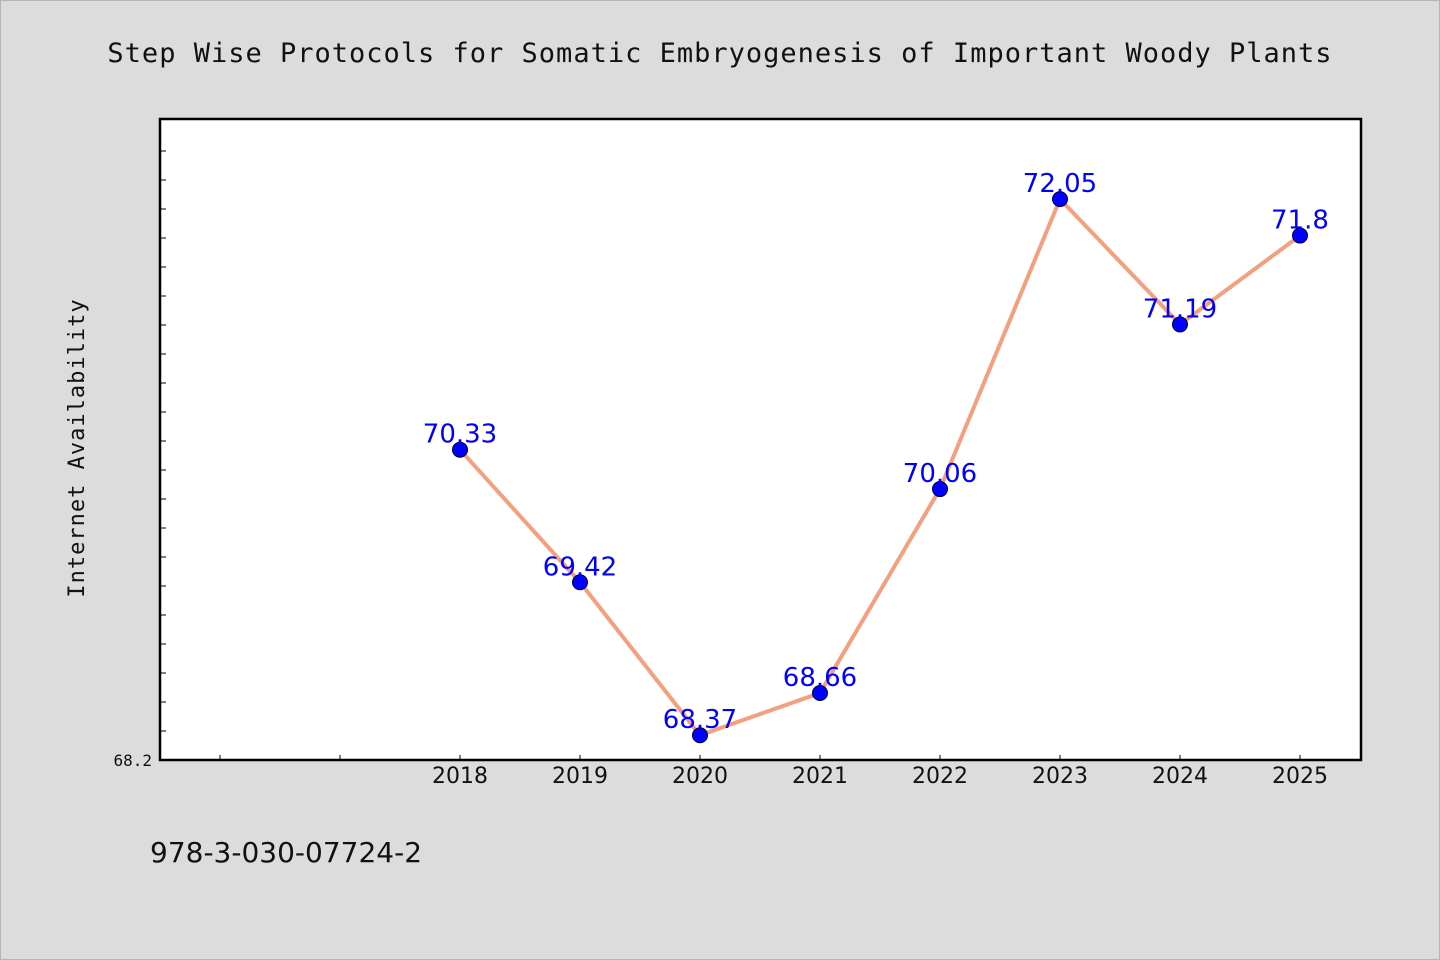 Image resolution: width=1440 pixels, height=960 pixels. Describe the element at coordinates (880, 776) in the screenshot. I see `x-tick-labels: 2018 2019 2020 2021 2022 2023 2024 2025` at that location.